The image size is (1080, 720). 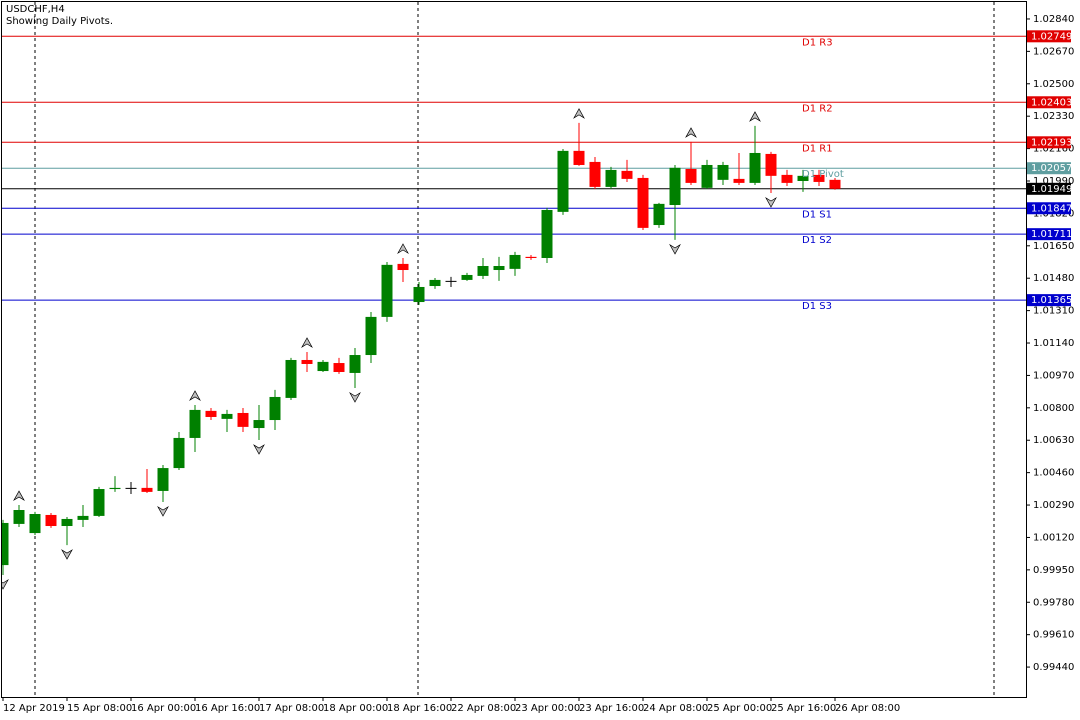 What do you see at coordinates (1053, 635) in the screenshot?
I see `y-tick-label: 0.99610` at bounding box center [1053, 635].